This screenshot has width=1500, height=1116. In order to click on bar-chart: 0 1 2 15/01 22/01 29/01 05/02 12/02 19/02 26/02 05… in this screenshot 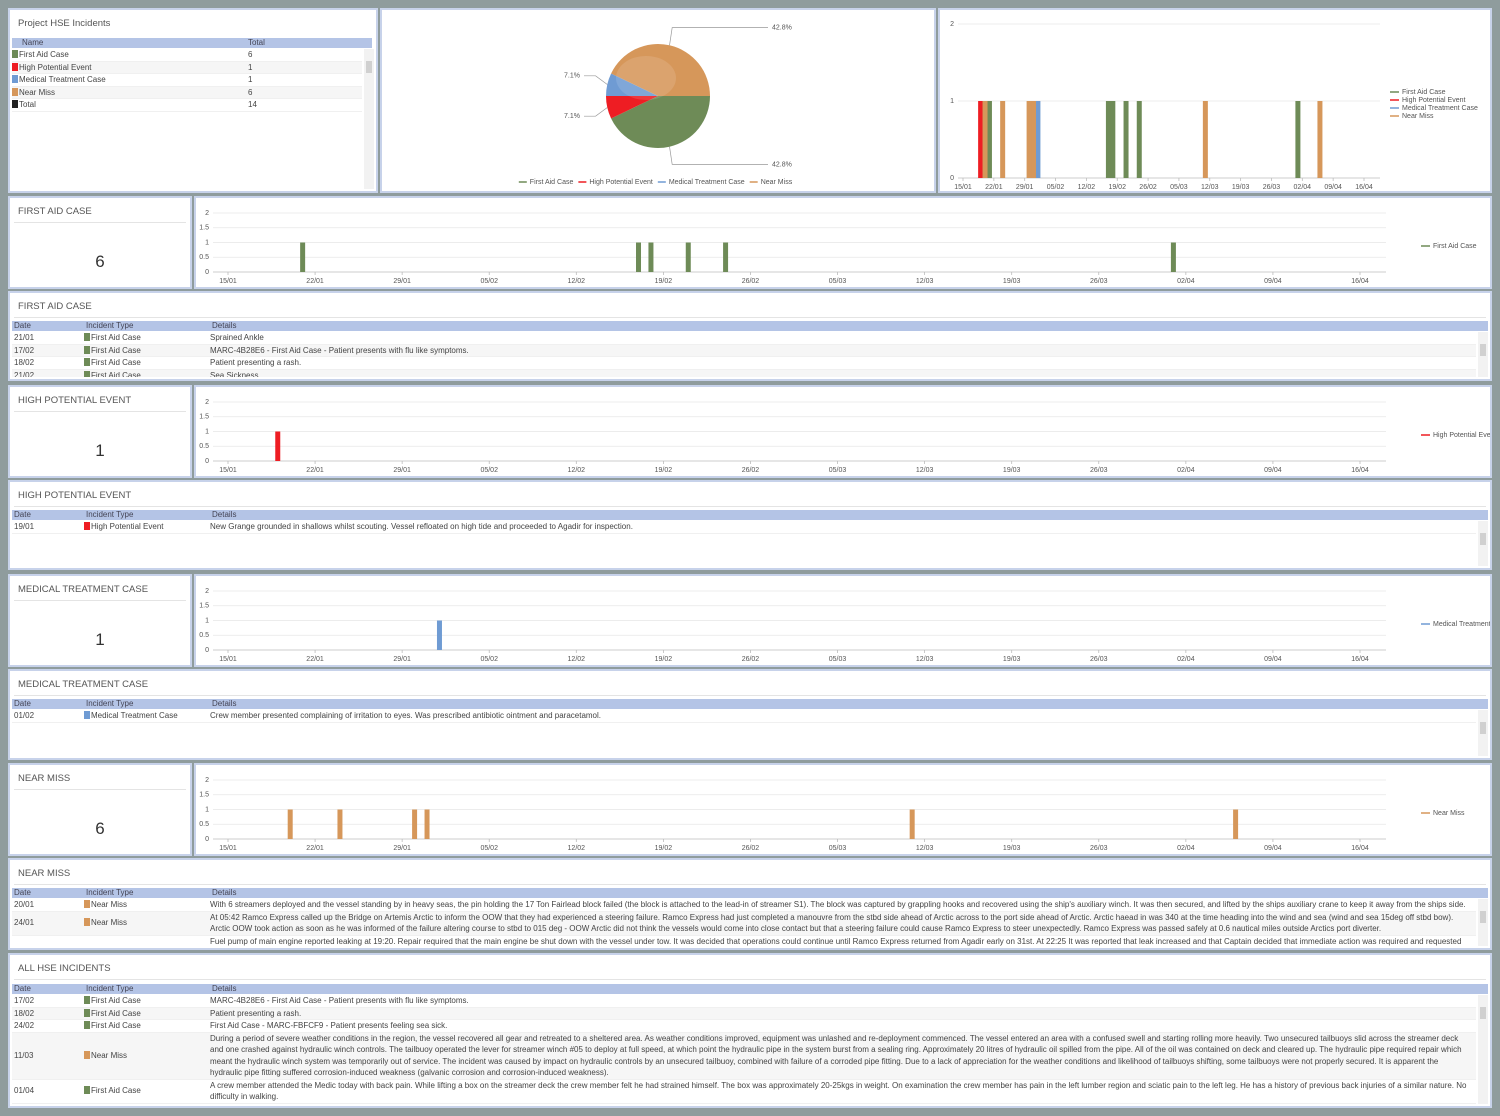, I will do `click(1214, 106)`.